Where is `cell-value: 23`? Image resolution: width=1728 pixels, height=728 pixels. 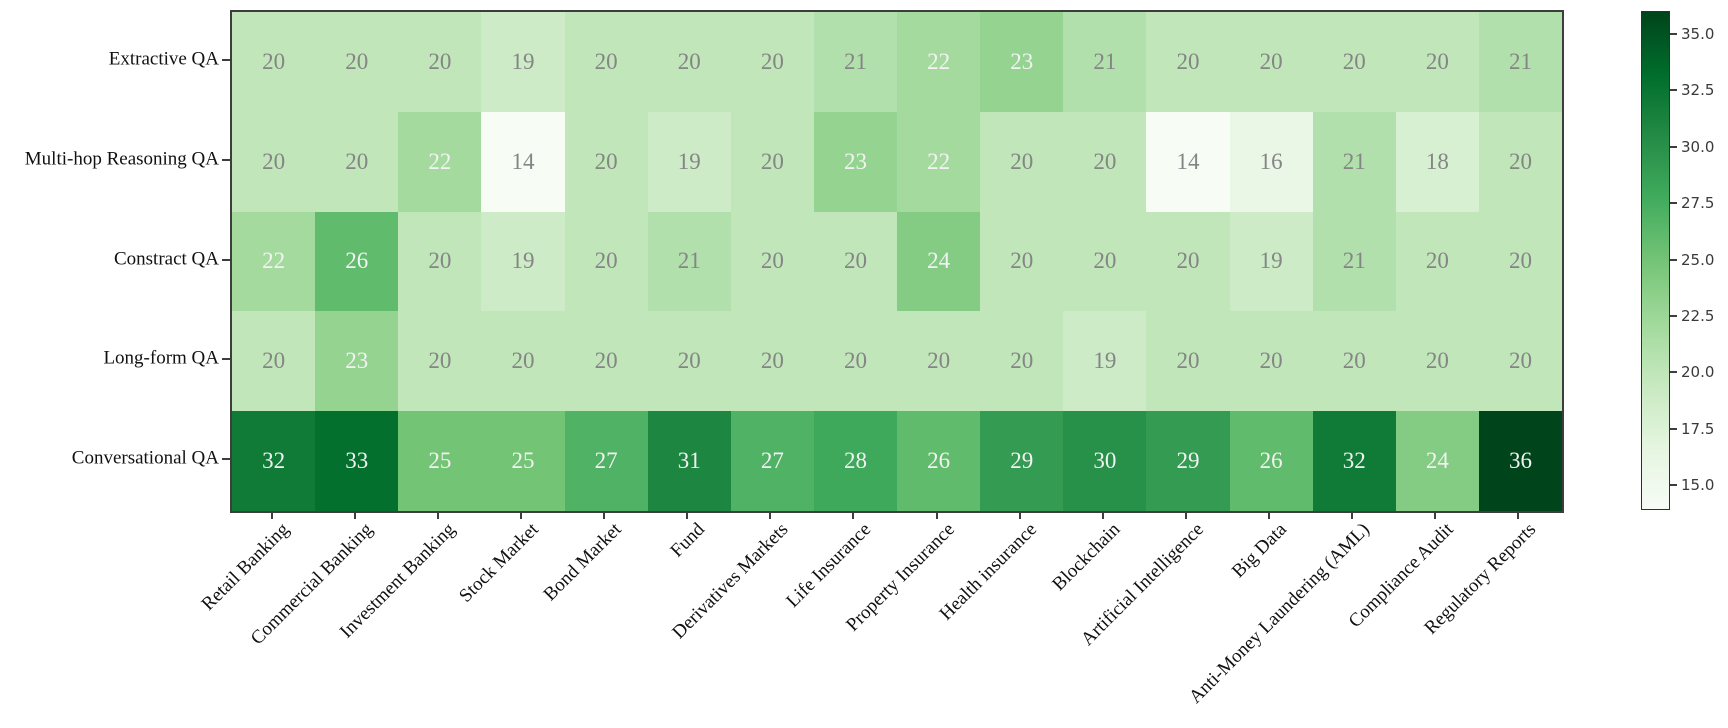 cell-value: 23 is located at coordinates (855, 161).